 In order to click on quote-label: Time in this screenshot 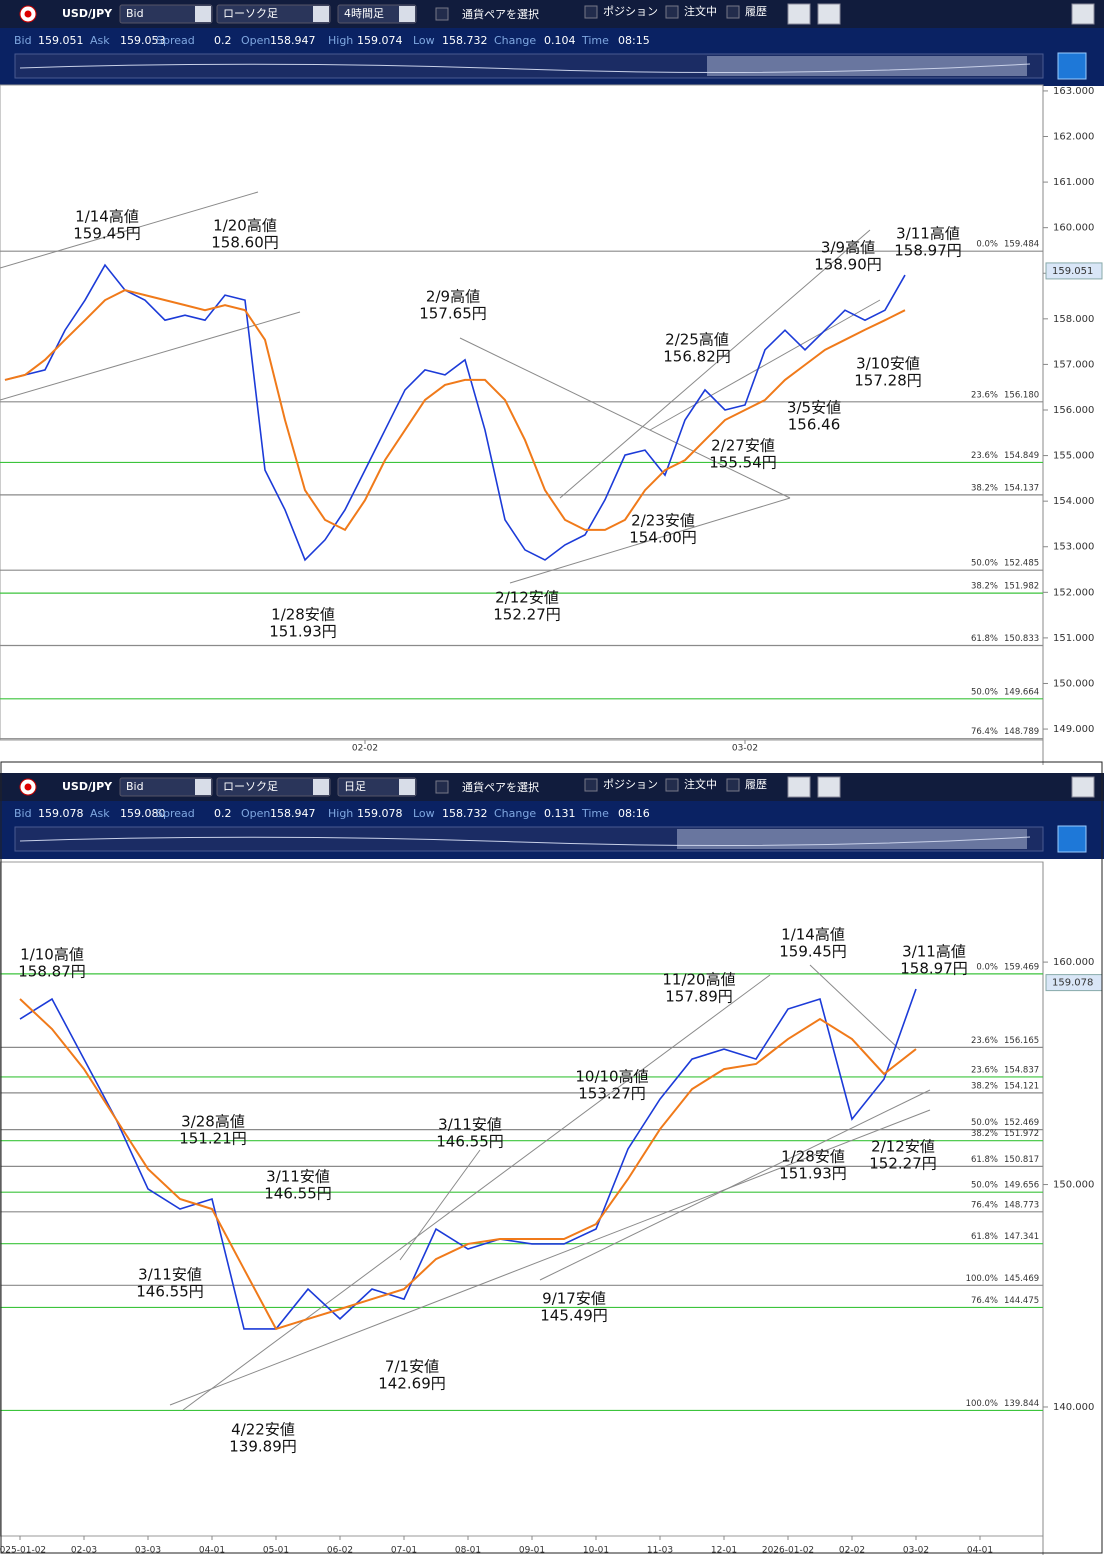, I will do `click(595, 40)`.